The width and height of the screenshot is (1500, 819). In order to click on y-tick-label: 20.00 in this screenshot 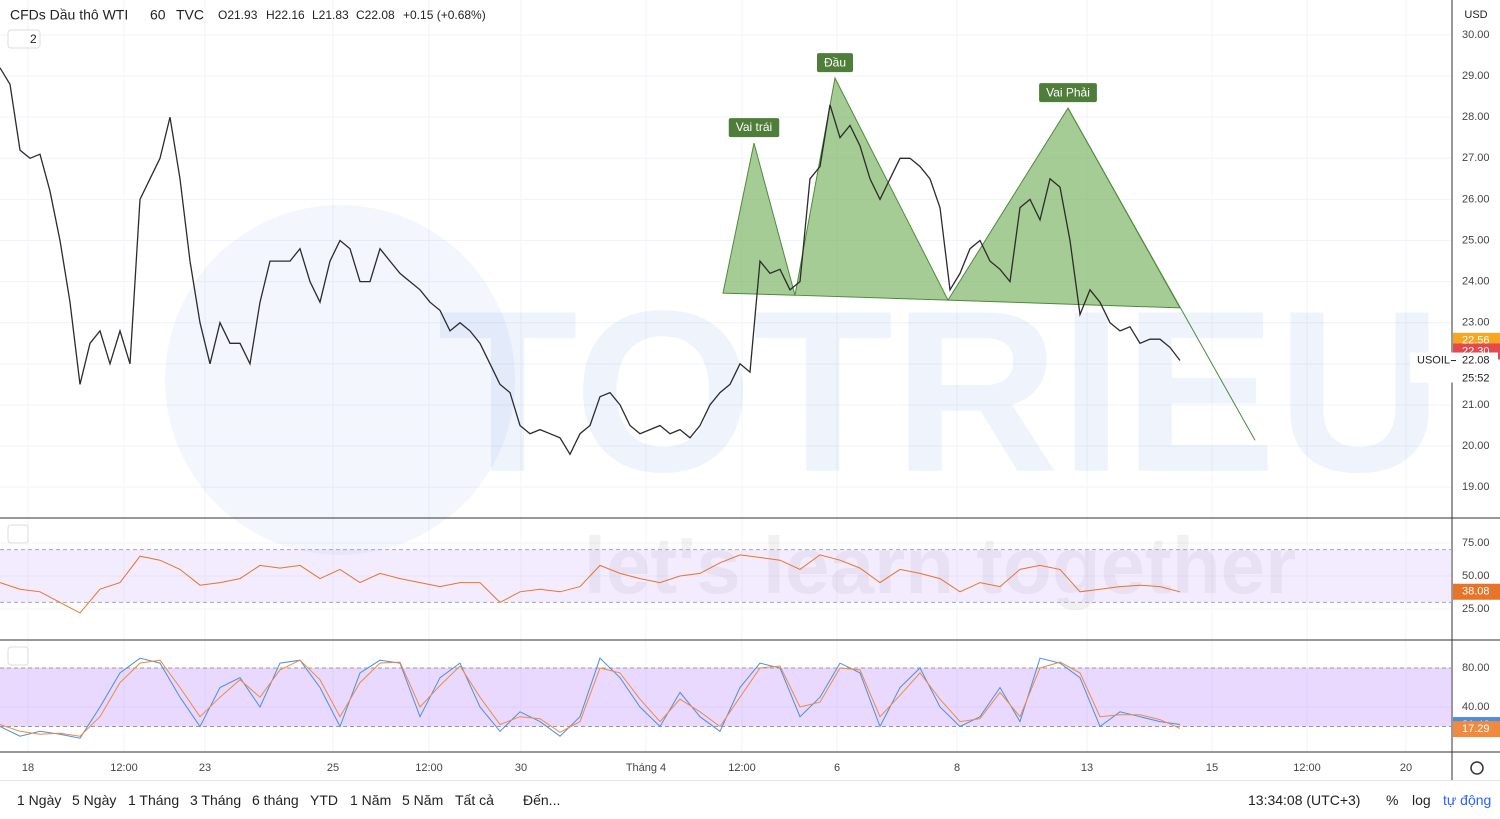, I will do `click(1476, 446)`.